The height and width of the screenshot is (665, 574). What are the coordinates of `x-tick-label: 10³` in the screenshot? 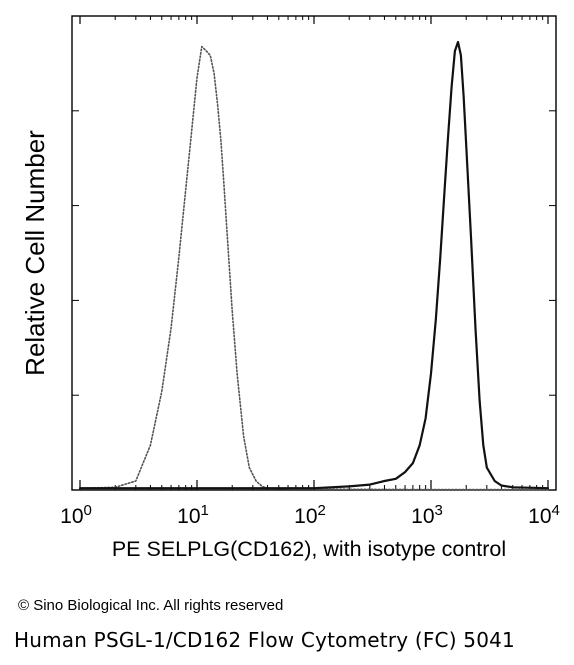 It's located at (427, 515).